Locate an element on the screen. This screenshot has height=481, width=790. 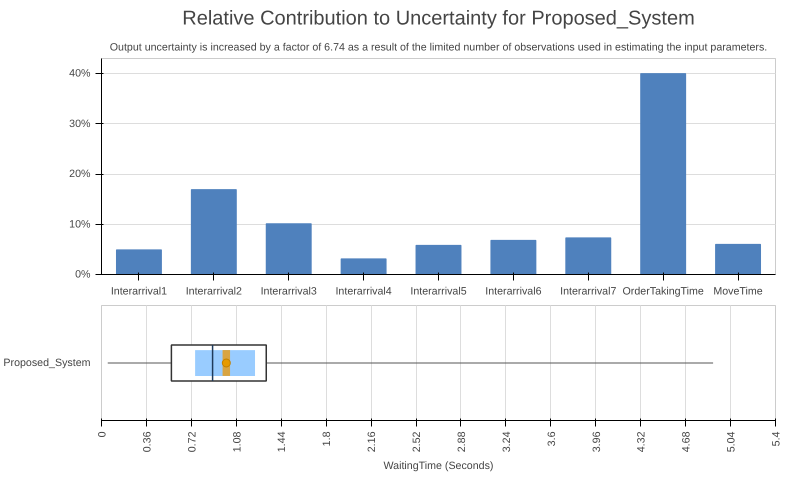
x-tick-label: 3.24 is located at coordinates (506, 441).